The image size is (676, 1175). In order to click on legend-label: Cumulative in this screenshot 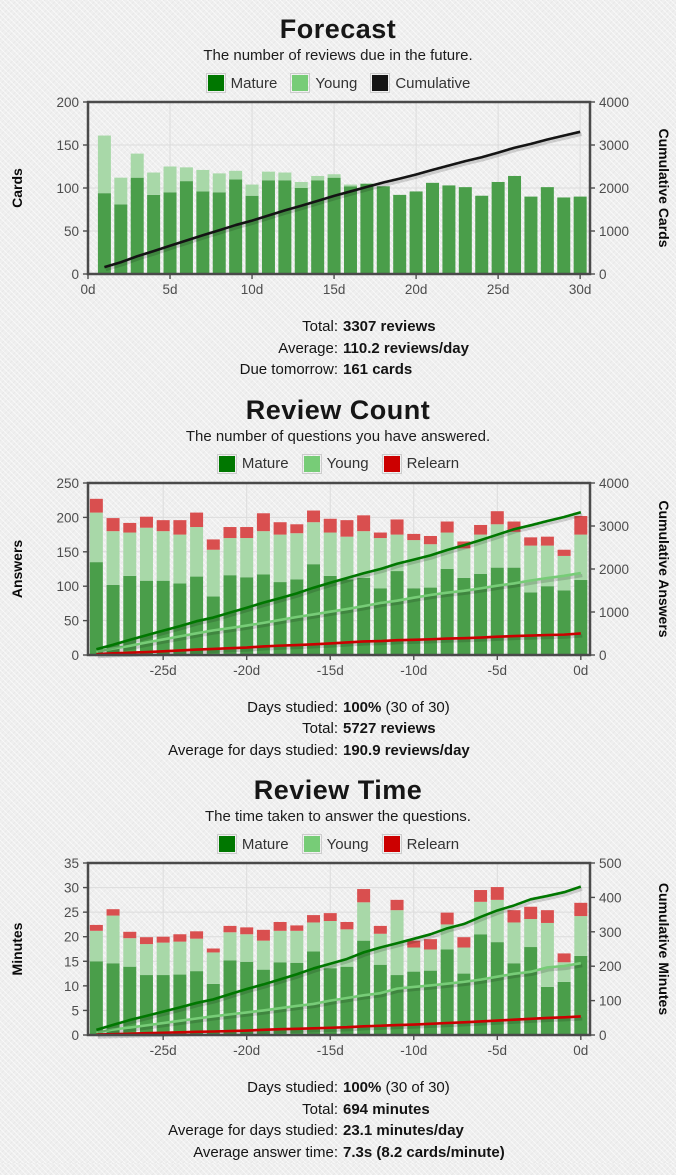, I will do `click(433, 83)`.